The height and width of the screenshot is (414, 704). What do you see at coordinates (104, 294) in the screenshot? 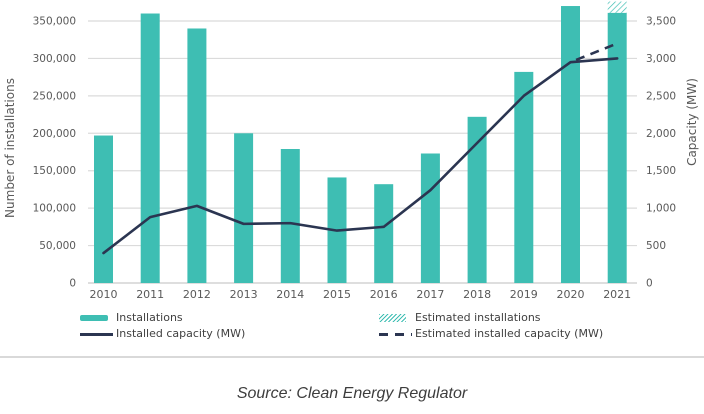
I see `x-axis-tick-label: 2010` at bounding box center [104, 294].